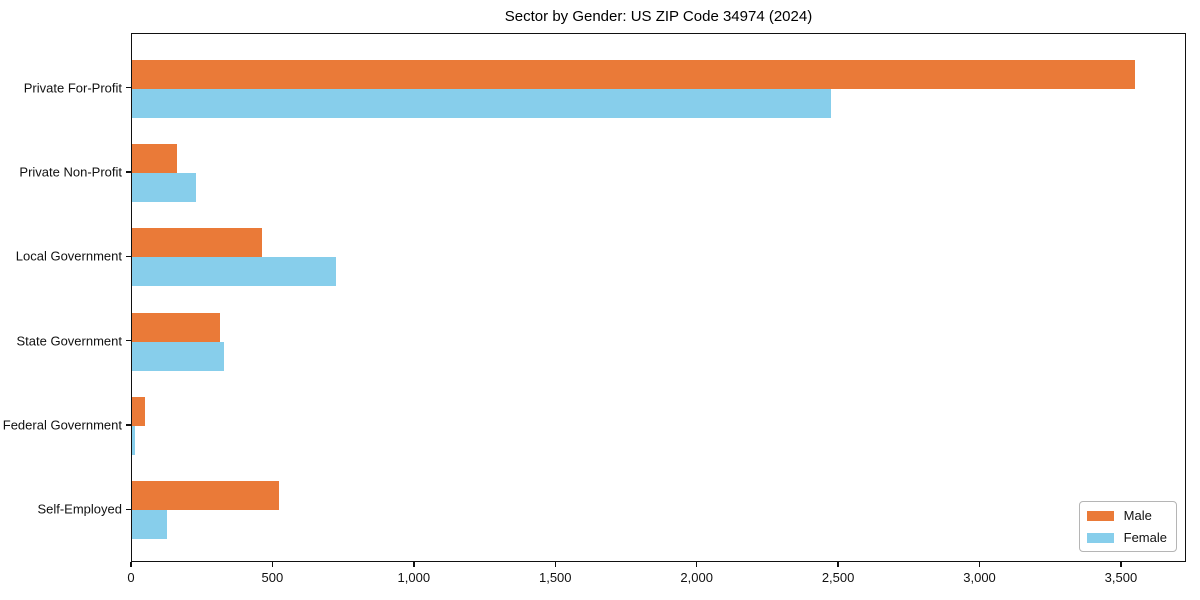 The width and height of the screenshot is (1200, 600). I want to click on y-tick-label-federal-government: Federal Government, so click(62, 425).